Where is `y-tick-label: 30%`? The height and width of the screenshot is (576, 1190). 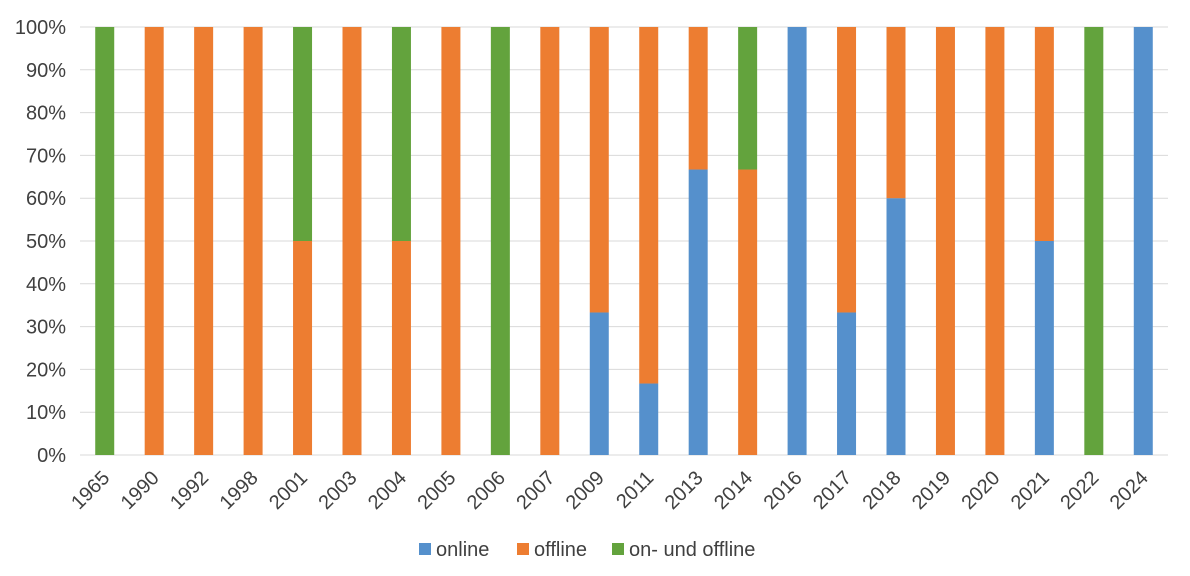 y-tick-label: 30% is located at coordinates (46, 328).